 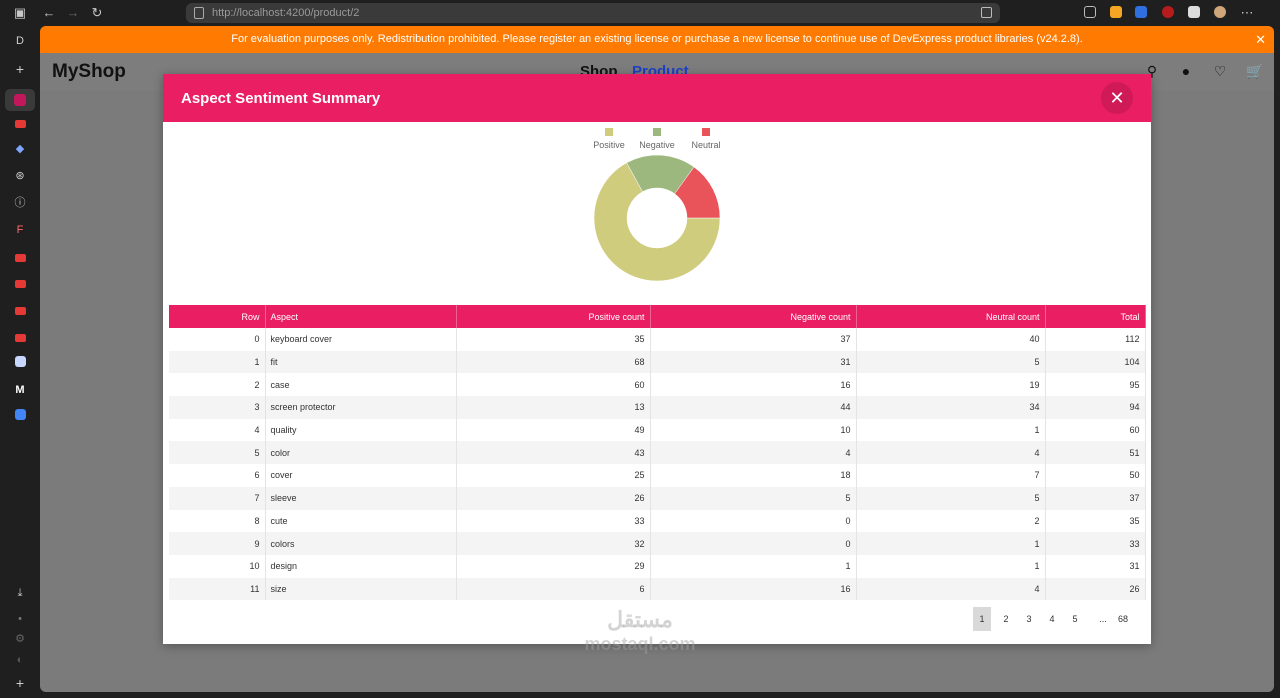 I want to click on table-cell: sleeve, so click(x=361, y=498).